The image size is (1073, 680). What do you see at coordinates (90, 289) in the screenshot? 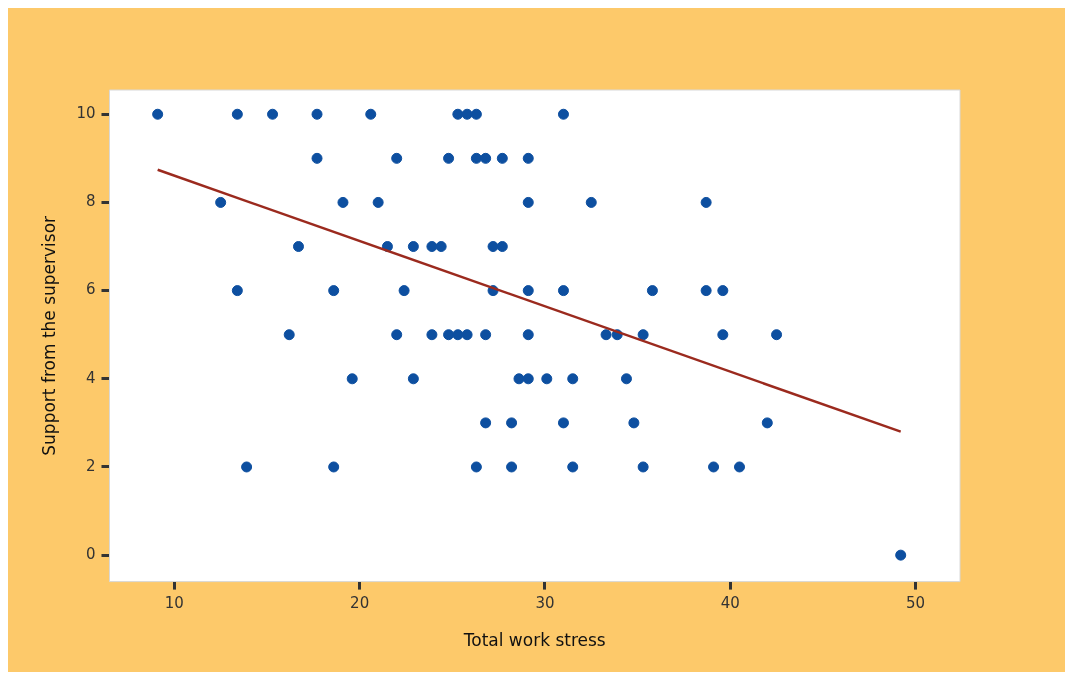
I see `y-tick-label: 6` at bounding box center [90, 289].